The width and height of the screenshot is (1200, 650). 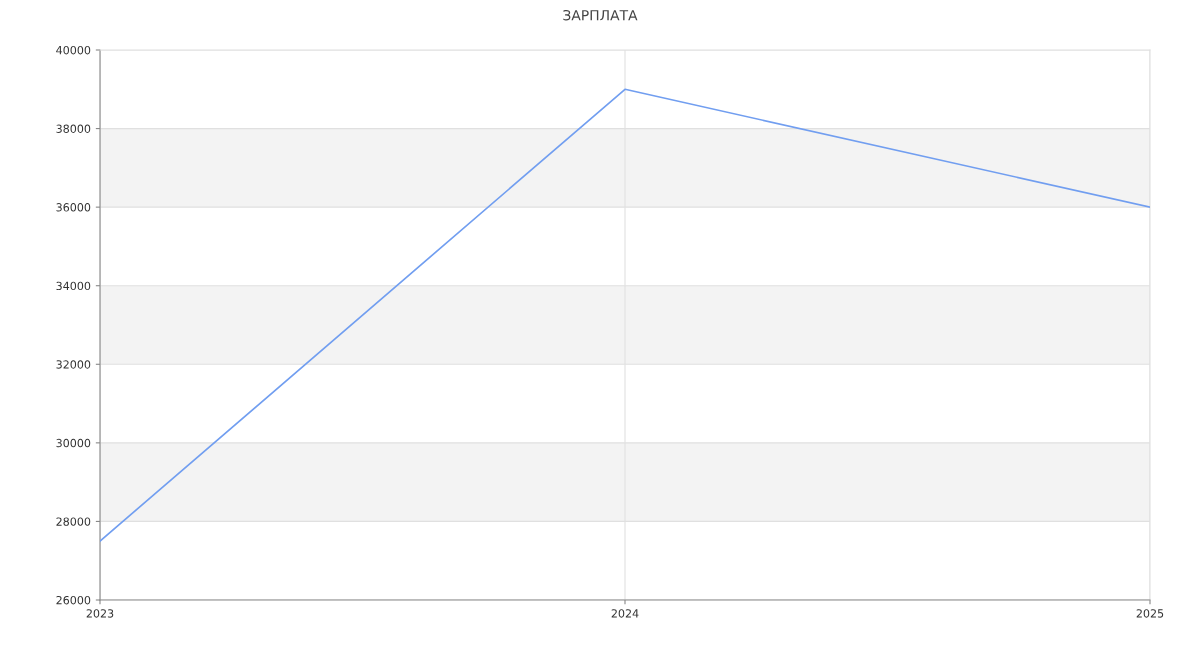 I want to click on y-tick-label: 28000, so click(x=73, y=521).